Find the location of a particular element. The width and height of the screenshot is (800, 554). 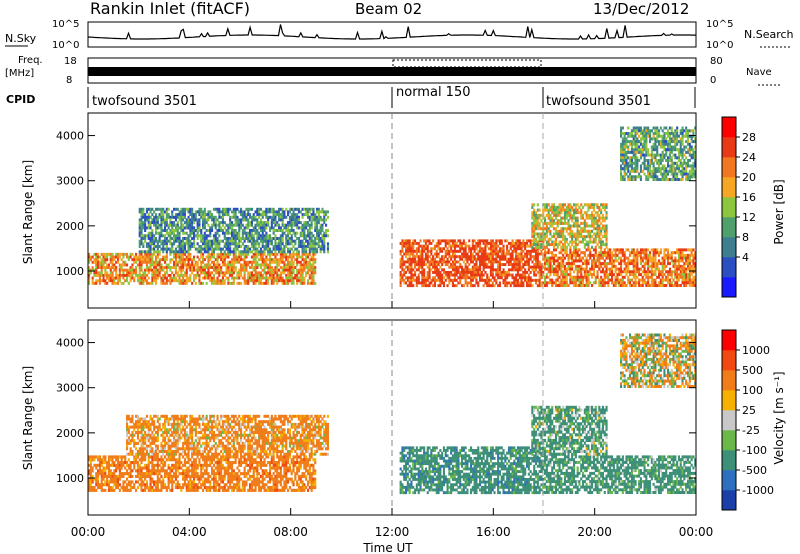

nave-label: Nave is located at coordinates (759, 72).